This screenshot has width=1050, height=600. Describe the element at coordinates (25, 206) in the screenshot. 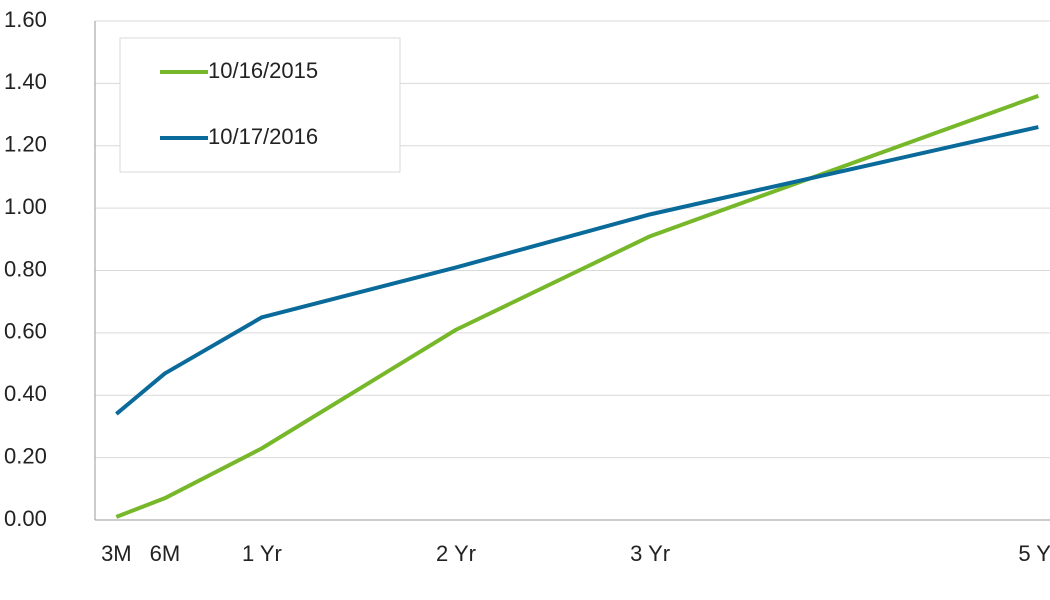

I see `y-tick-label: 1.00` at that location.